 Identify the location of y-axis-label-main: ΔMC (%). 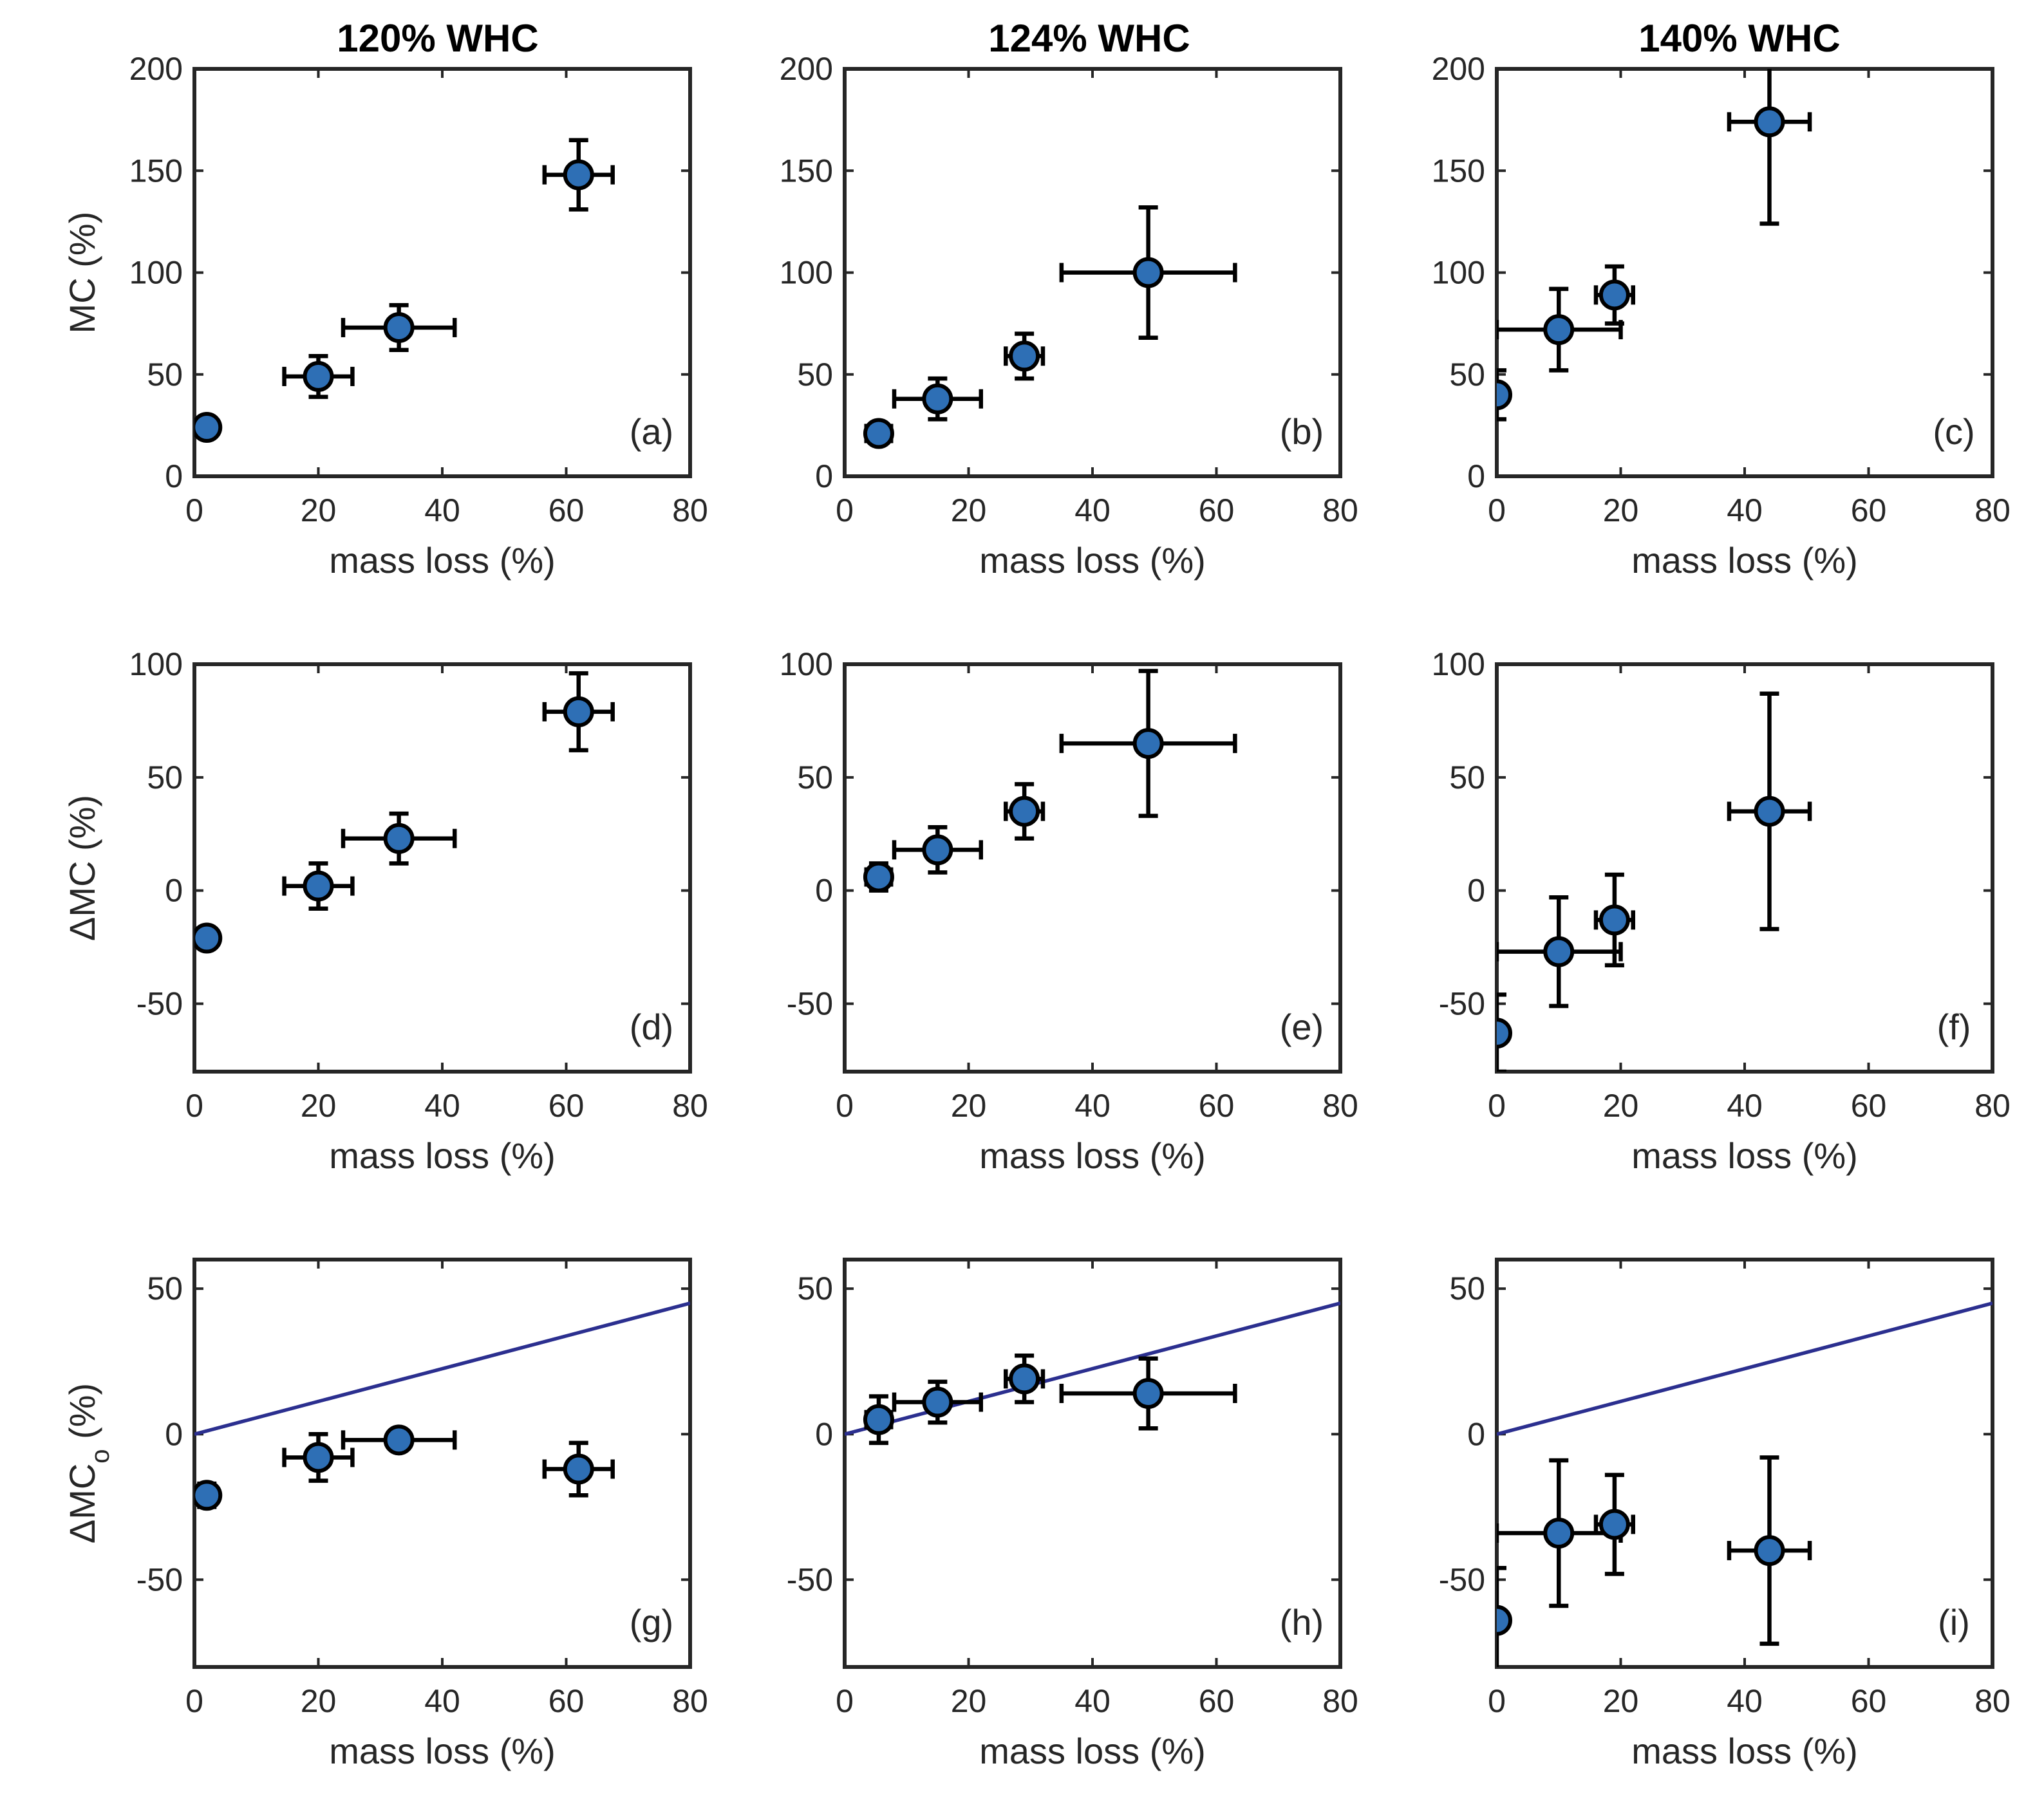
(82, 868).